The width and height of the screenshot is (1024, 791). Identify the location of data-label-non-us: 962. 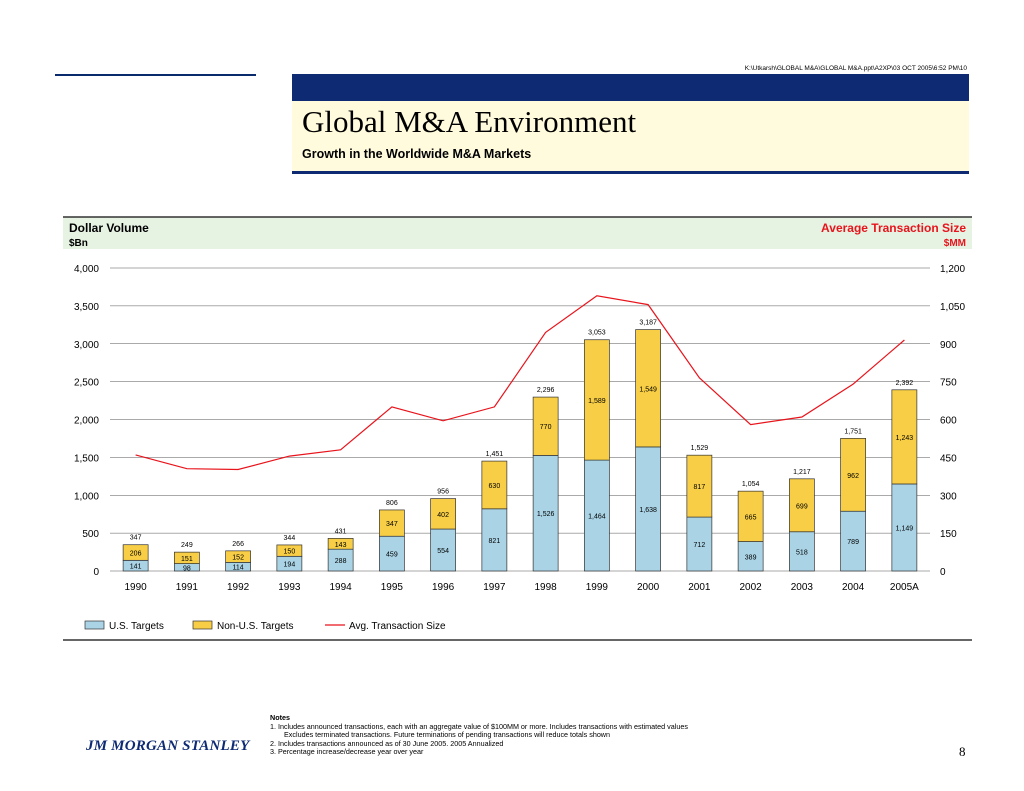
(853, 476).